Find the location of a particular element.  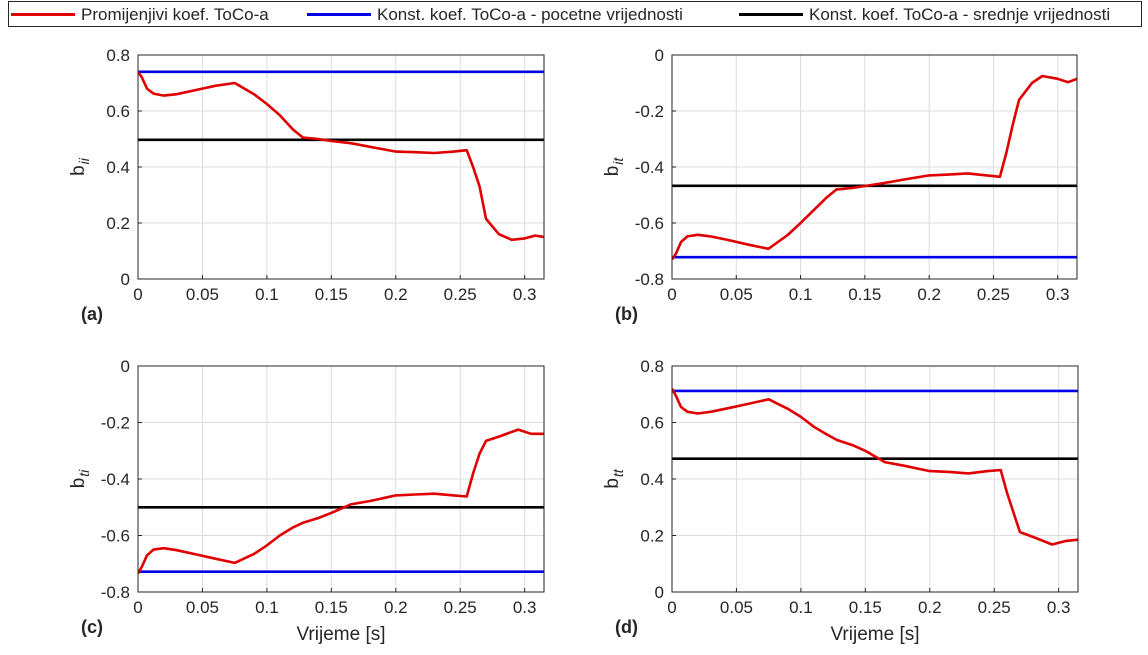

y-axis-label-subscript: ti is located at coordinates (84, 473).